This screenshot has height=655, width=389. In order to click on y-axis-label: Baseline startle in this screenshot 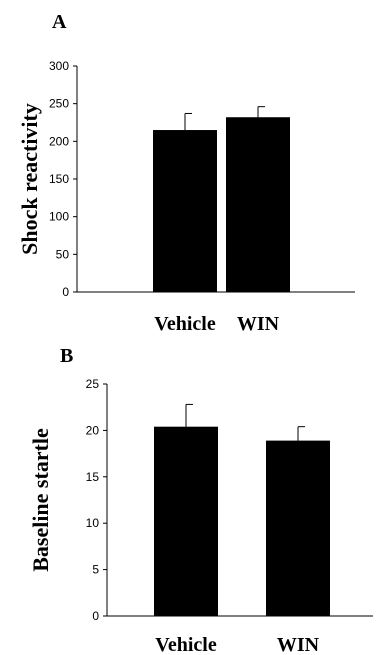, I will do `click(40, 500)`.